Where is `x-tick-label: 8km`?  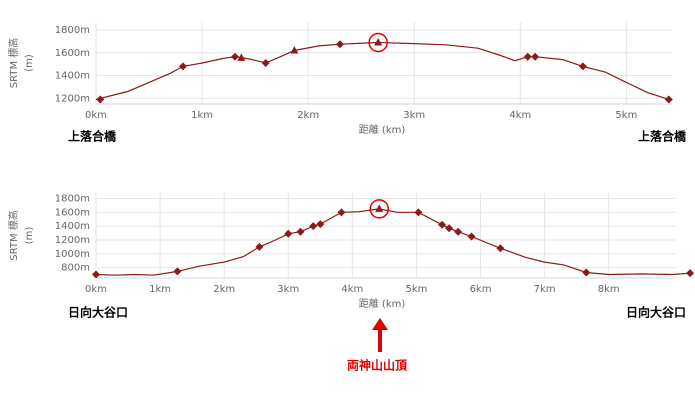
x-tick-label: 8km is located at coordinates (609, 289).